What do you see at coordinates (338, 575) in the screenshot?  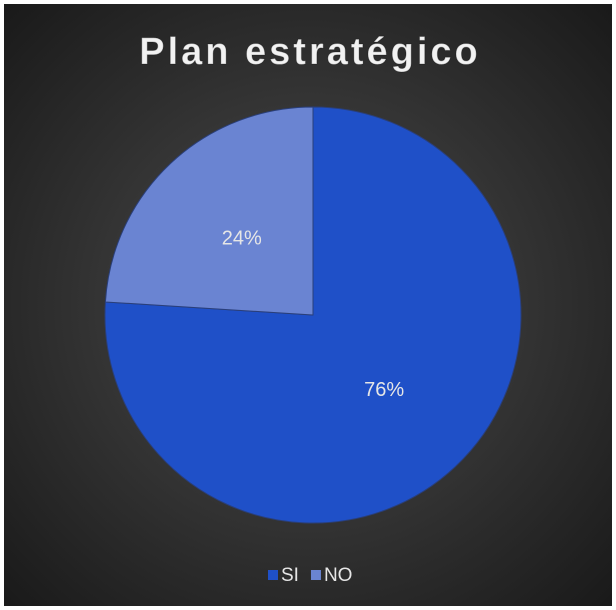 I see `legend-label: NO` at bounding box center [338, 575].